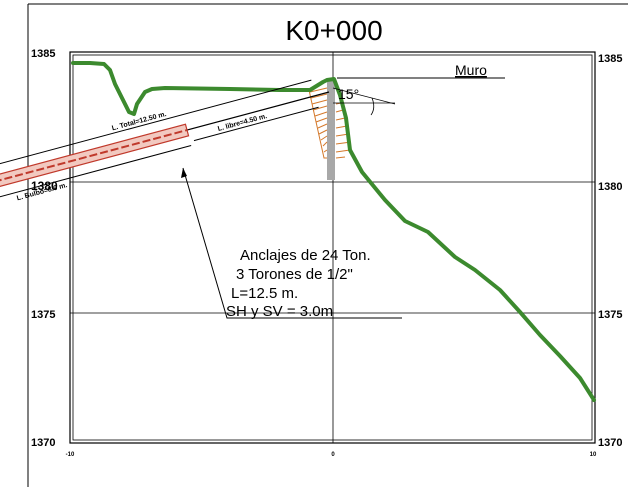 The image size is (628, 487). Describe the element at coordinates (372, 106) in the screenshot. I see `angle-arc` at that location.